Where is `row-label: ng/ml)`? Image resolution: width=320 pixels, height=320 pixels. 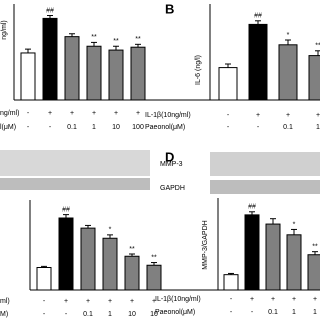 row-label: ng/ml) is located at coordinates (9, 113).